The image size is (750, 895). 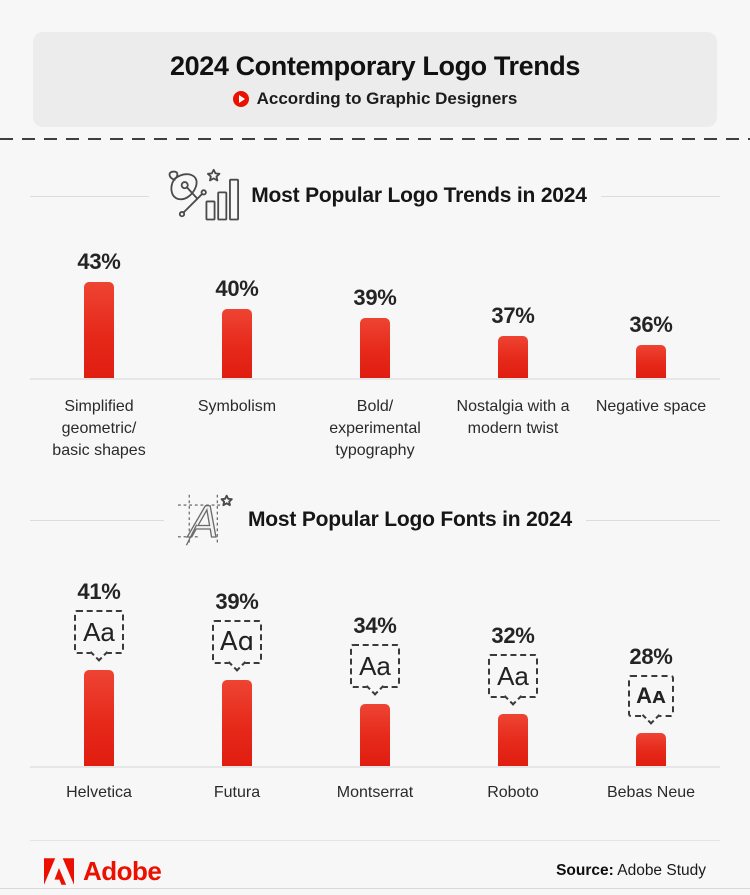 What do you see at coordinates (513, 315) in the screenshot?
I see `bar-value-label: 37%` at bounding box center [513, 315].